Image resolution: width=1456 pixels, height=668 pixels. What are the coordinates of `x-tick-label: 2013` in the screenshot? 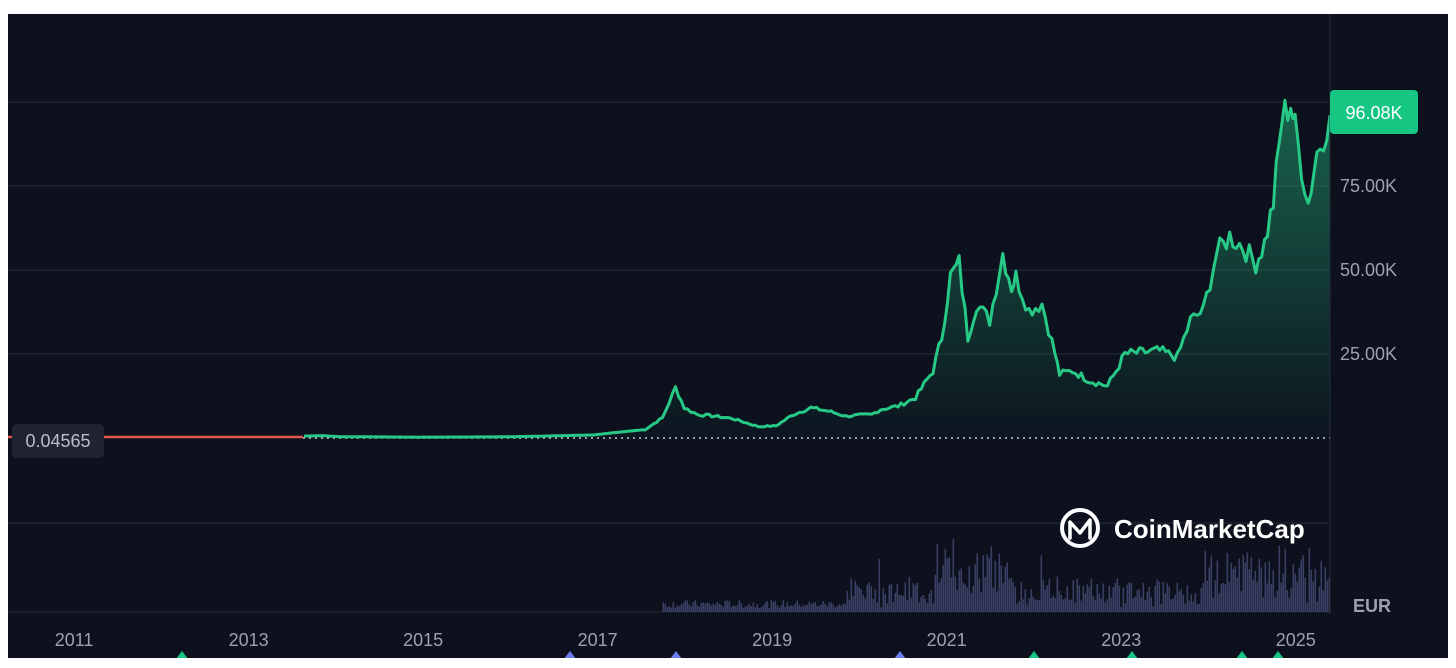 It's located at (249, 640).